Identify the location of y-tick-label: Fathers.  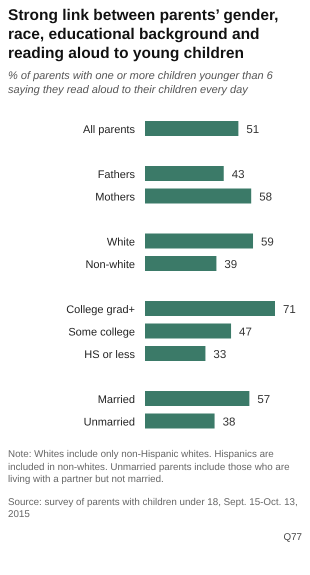
(117, 175).